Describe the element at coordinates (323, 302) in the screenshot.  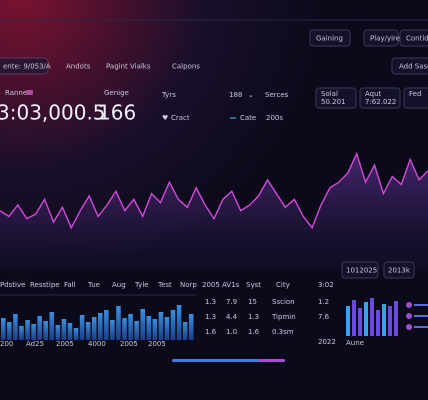
I see `side-value: 1.2` at that location.